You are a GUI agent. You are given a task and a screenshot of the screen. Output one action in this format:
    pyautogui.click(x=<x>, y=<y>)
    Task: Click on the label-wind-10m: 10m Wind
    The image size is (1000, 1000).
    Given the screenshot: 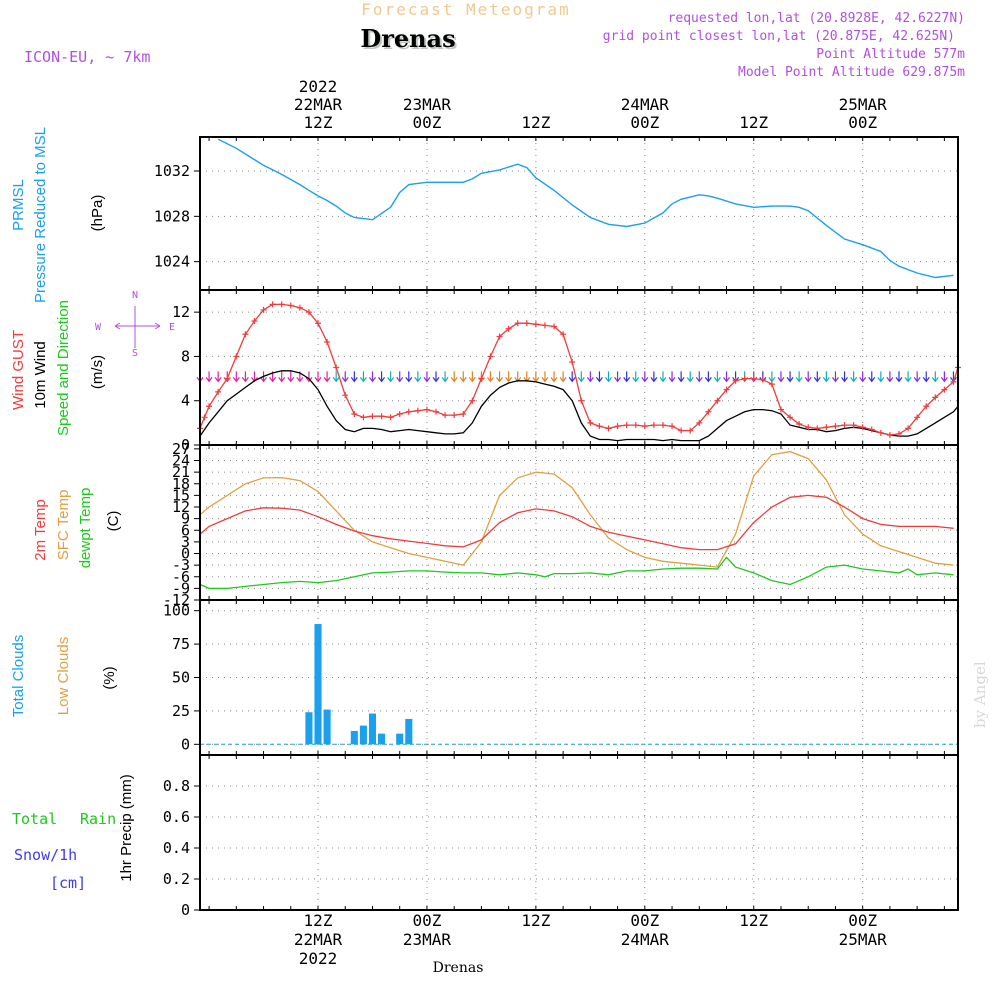 What is the action you would take?
    pyautogui.click(x=40, y=375)
    